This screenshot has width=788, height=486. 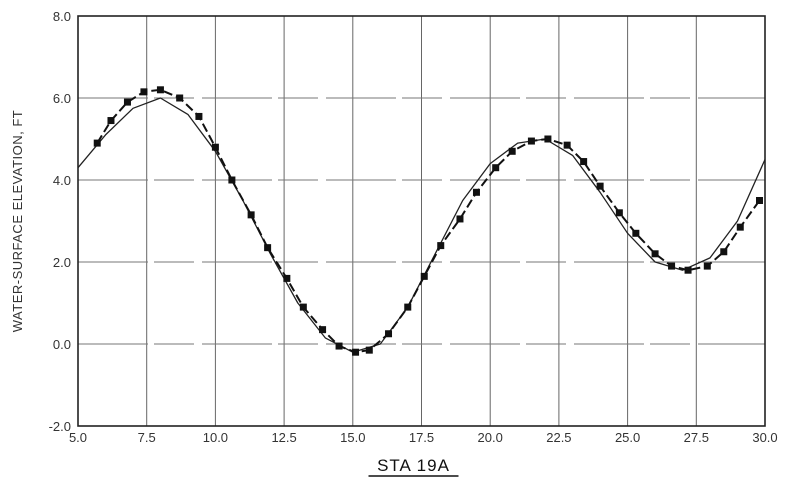 I want to click on y-tick-label: 2.0, so click(x=62, y=262).